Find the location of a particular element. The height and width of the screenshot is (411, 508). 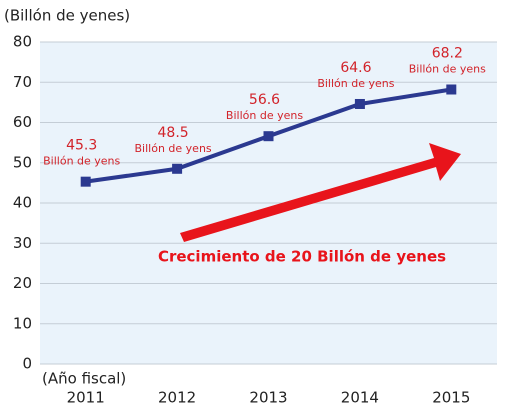

y-tick-label: 30 is located at coordinates (22, 243).